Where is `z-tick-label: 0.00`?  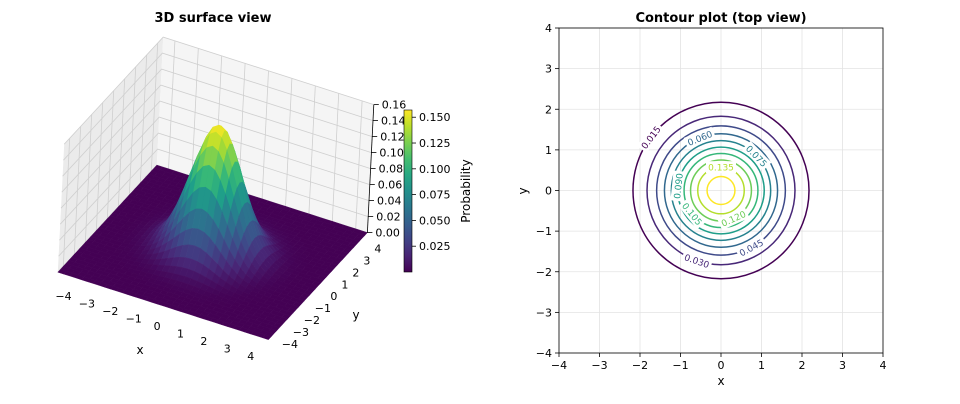 z-tick-label: 0.00 is located at coordinates (387, 233).